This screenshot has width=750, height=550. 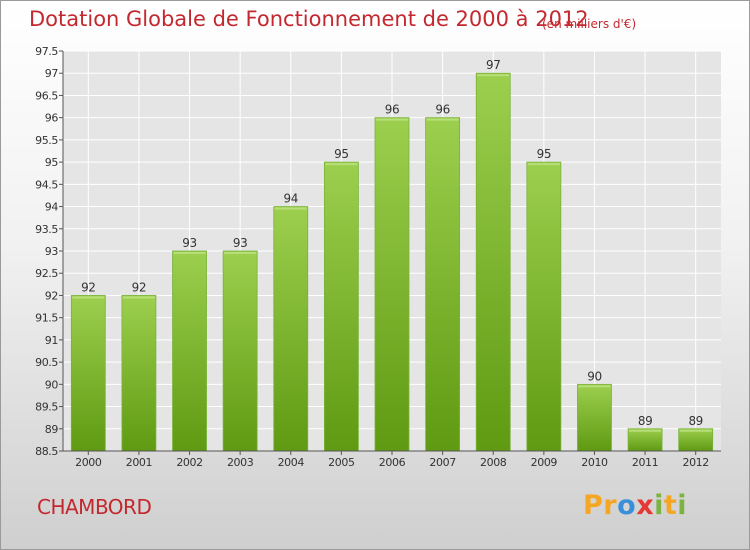 What do you see at coordinates (94, 507) in the screenshot?
I see `commune-name: CHAMBORD` at bounding box center [94, 507].